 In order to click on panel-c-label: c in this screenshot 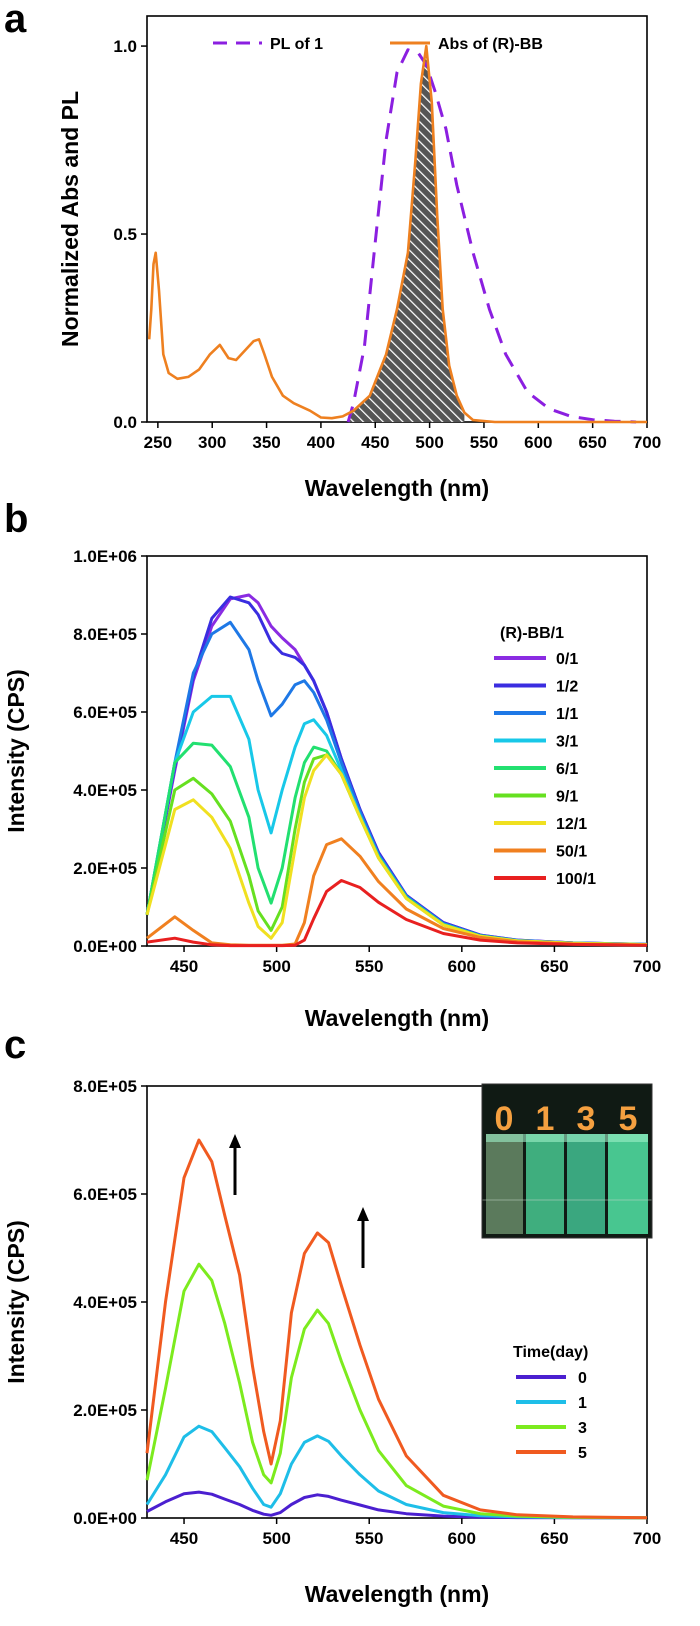, I will do `click(15, 1045)`.